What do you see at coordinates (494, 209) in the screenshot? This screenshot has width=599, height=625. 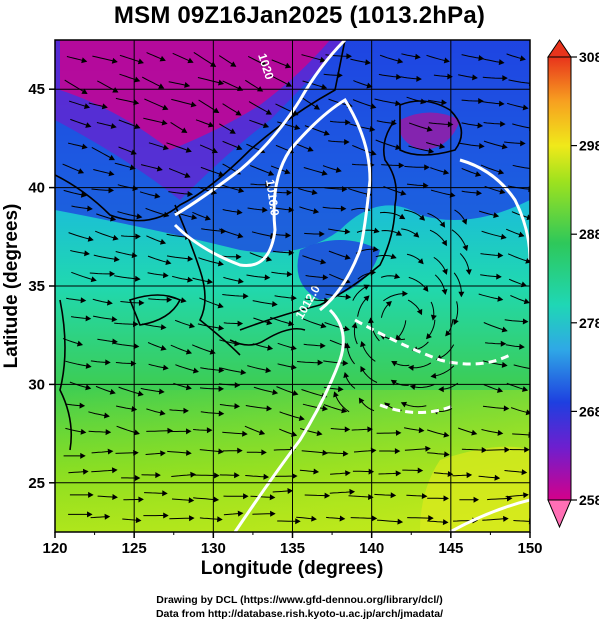 I see `isobar-1016-east` at bounding box center [494, 209].